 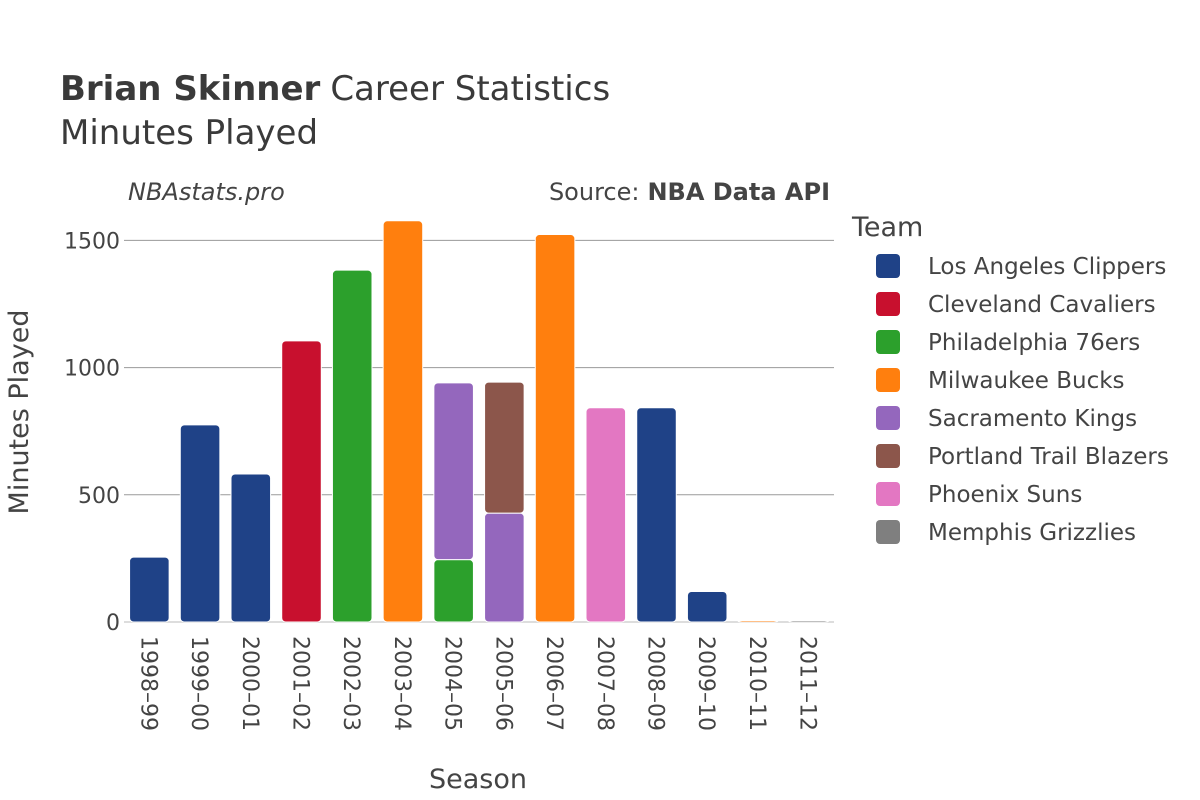 What do you see at coordinates (756, 683) in the screenshot?
I see `x-tick-label: 2010–11` at bounding box center [756, 683].